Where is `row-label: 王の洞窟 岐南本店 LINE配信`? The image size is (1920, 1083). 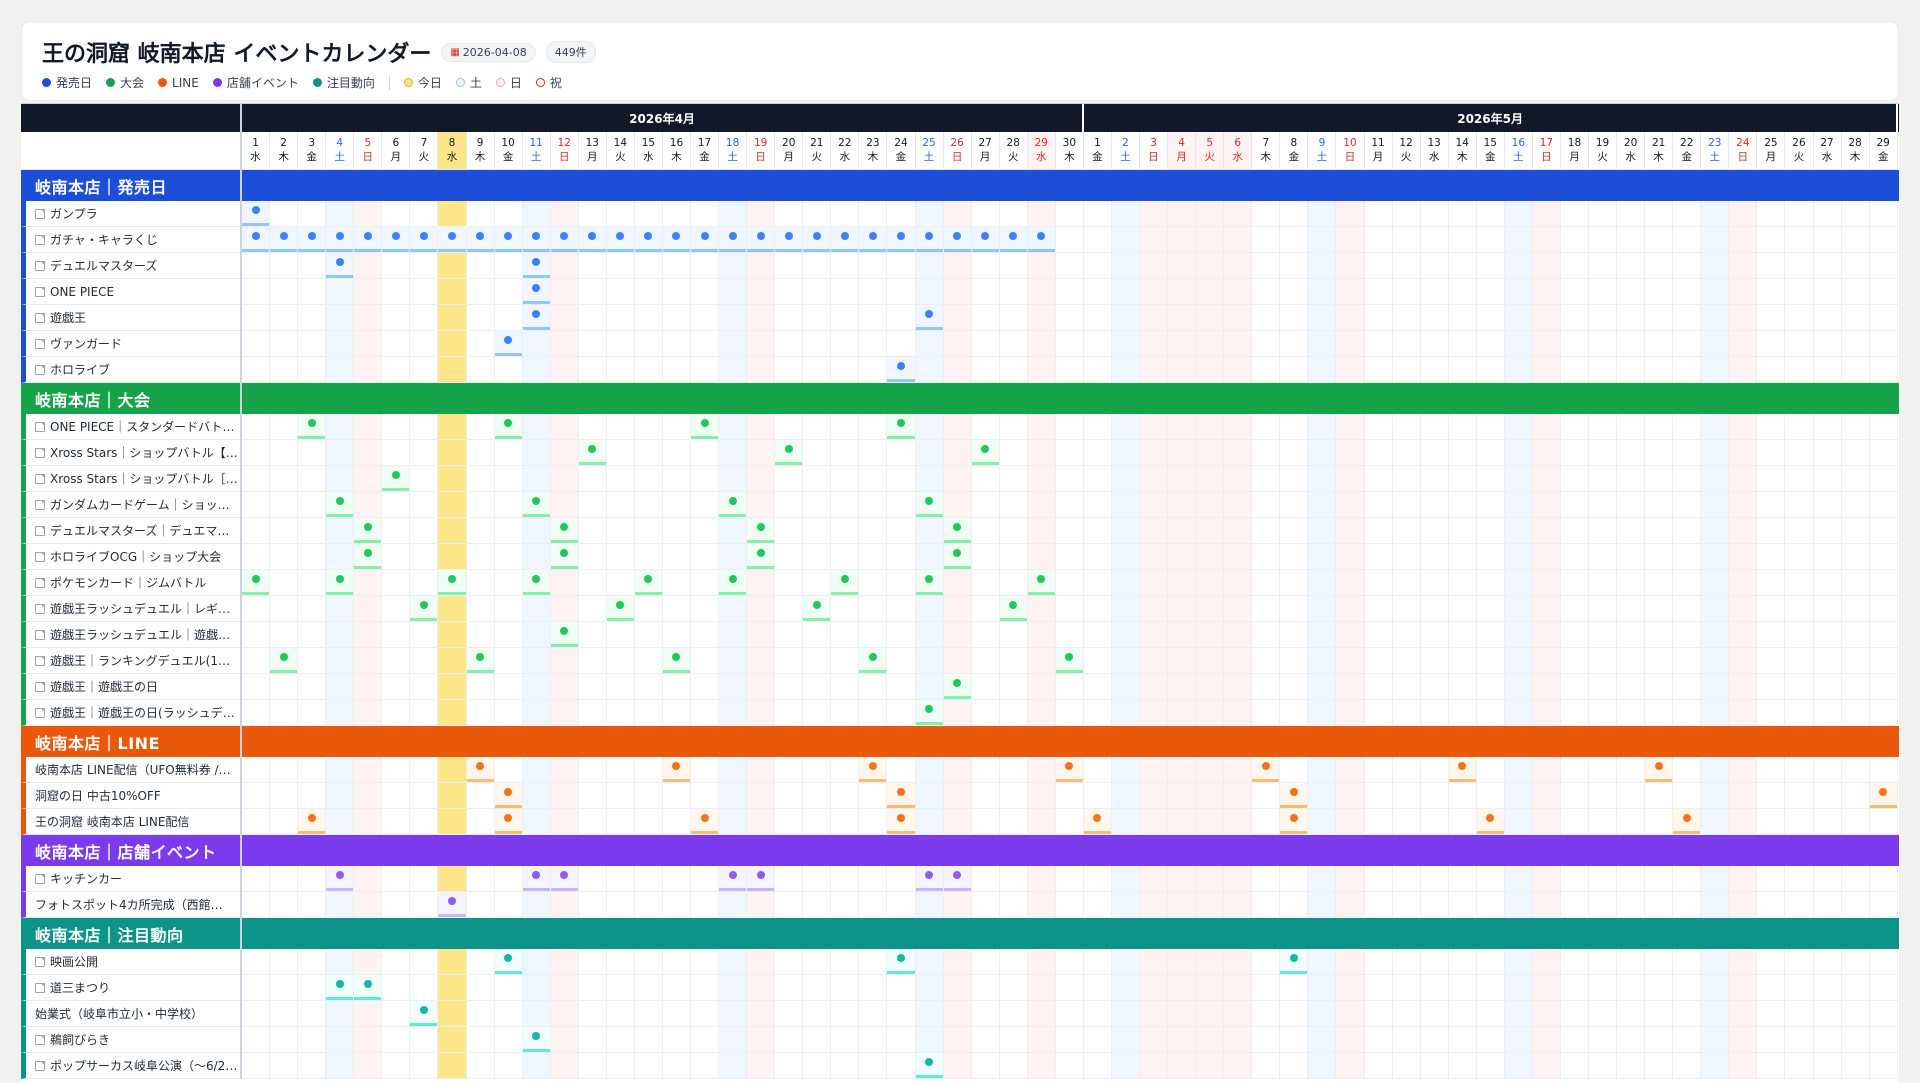 row-label: 王の洞窟 岐南本店 LINE配信 is located at coordinates (130, 822).